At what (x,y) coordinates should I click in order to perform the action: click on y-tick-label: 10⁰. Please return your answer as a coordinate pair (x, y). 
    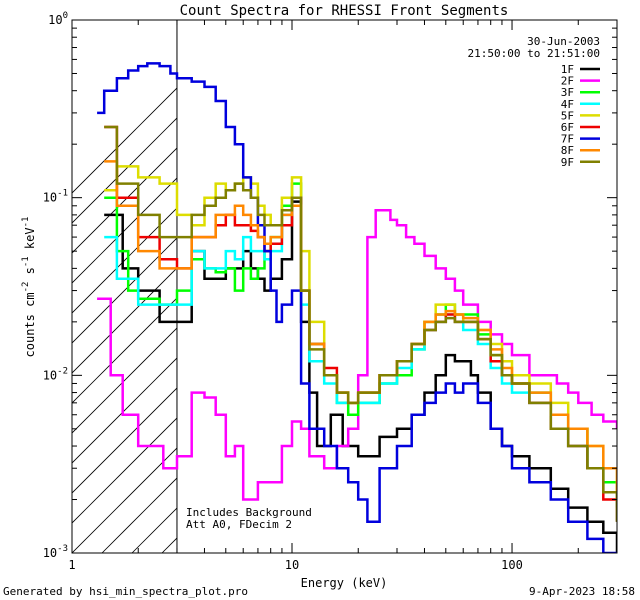
    Looking at the image, I should click on (58, 19).